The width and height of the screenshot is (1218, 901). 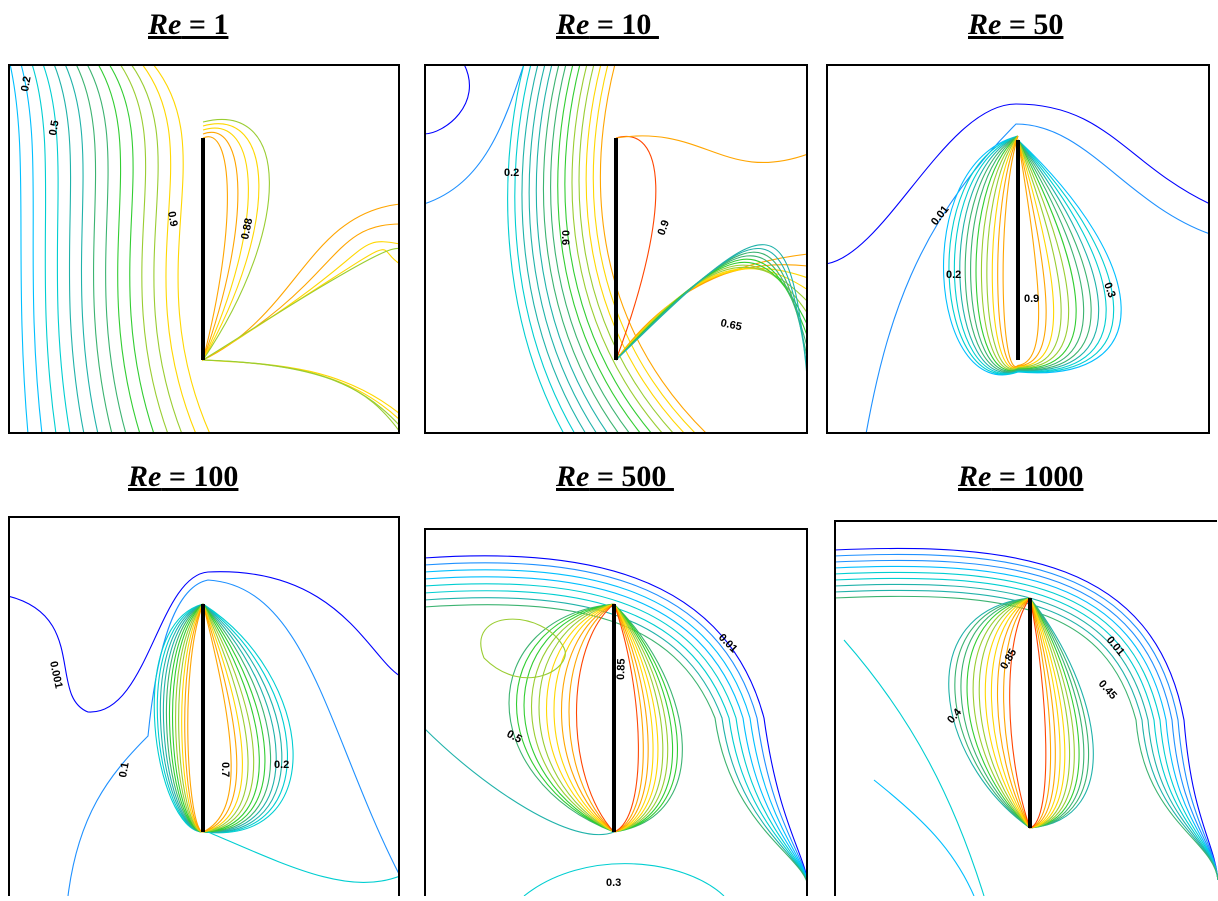 I want to click on contour-label: 0.4, so click(x=955, y=716).